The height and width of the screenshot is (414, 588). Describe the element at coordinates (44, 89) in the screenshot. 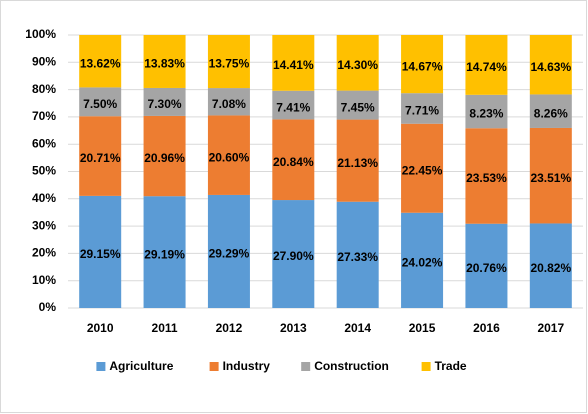

I see `y-tick-label: 80%` at that location.